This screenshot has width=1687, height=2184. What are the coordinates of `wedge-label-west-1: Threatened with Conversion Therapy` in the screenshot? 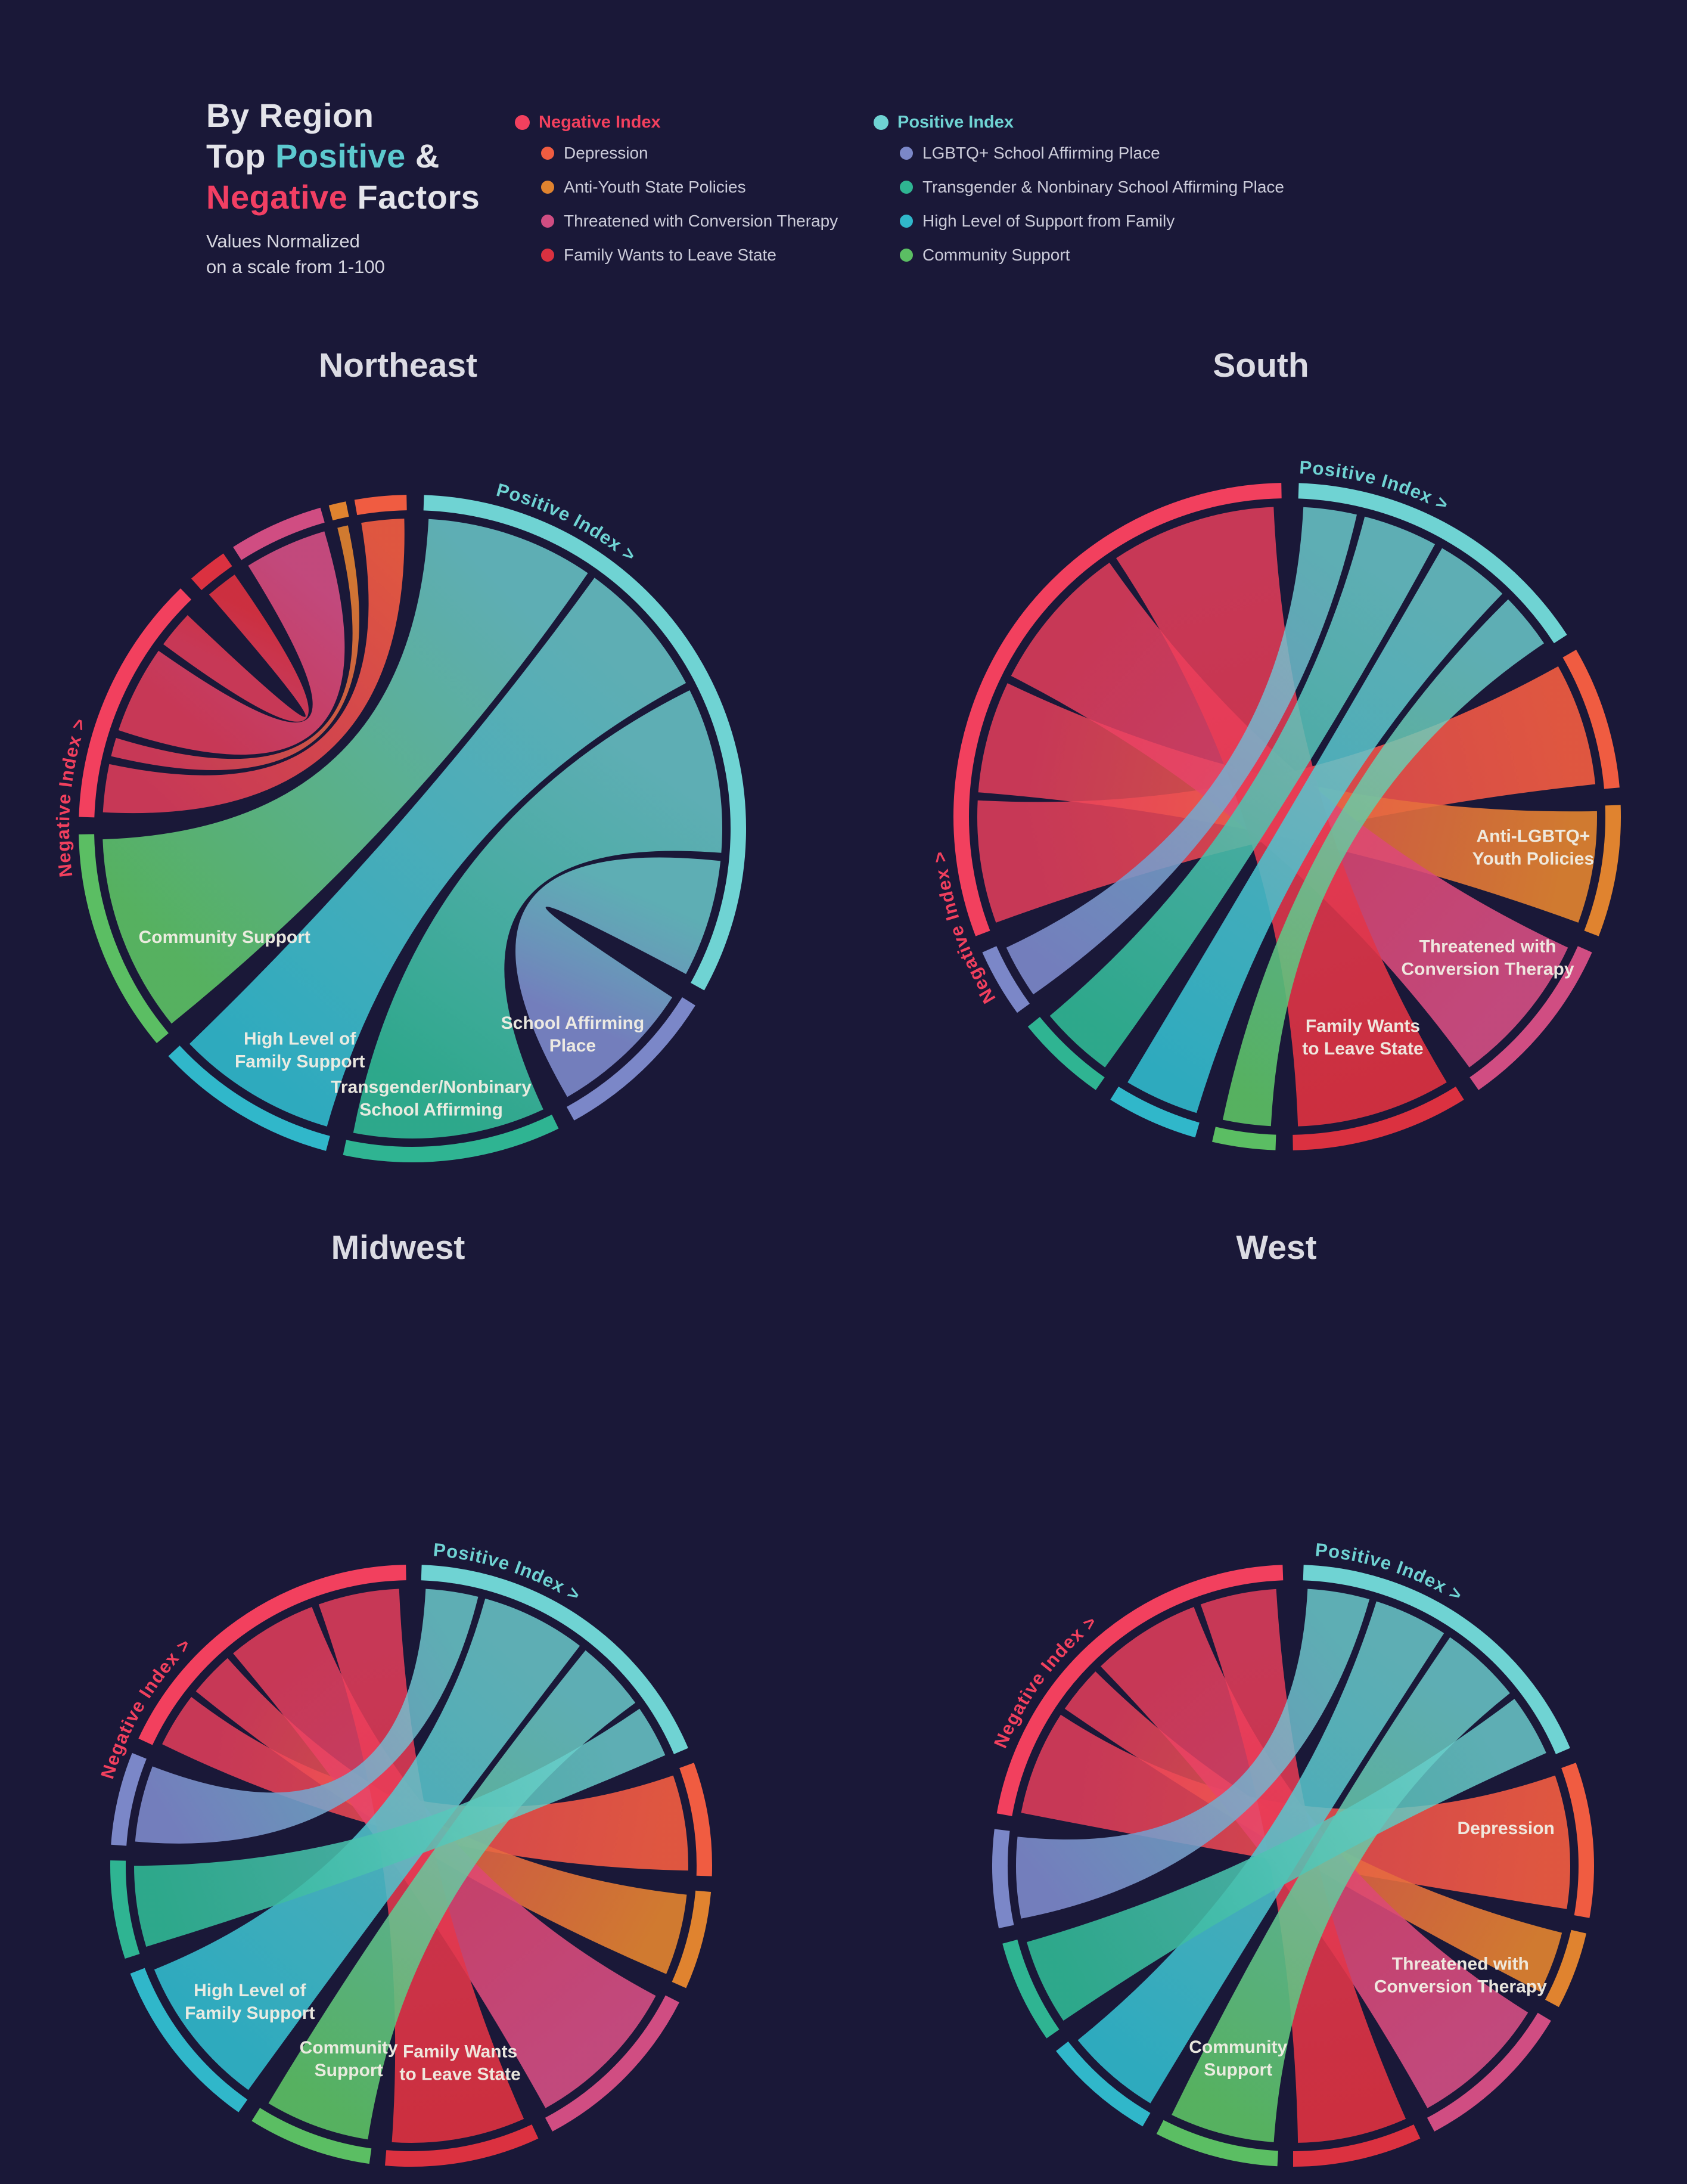 It's located at (1460, 1975).